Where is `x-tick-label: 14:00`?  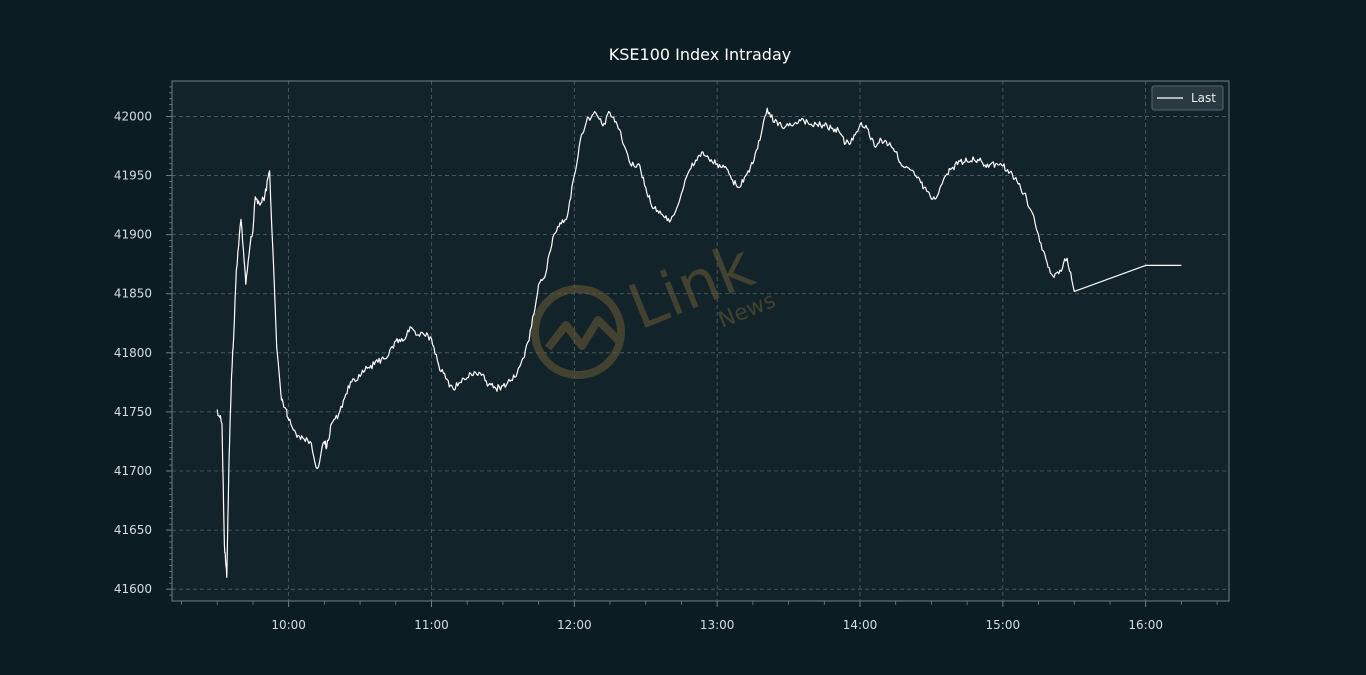 x-tick-label: 14:00 is located at coordinates (860, 625).